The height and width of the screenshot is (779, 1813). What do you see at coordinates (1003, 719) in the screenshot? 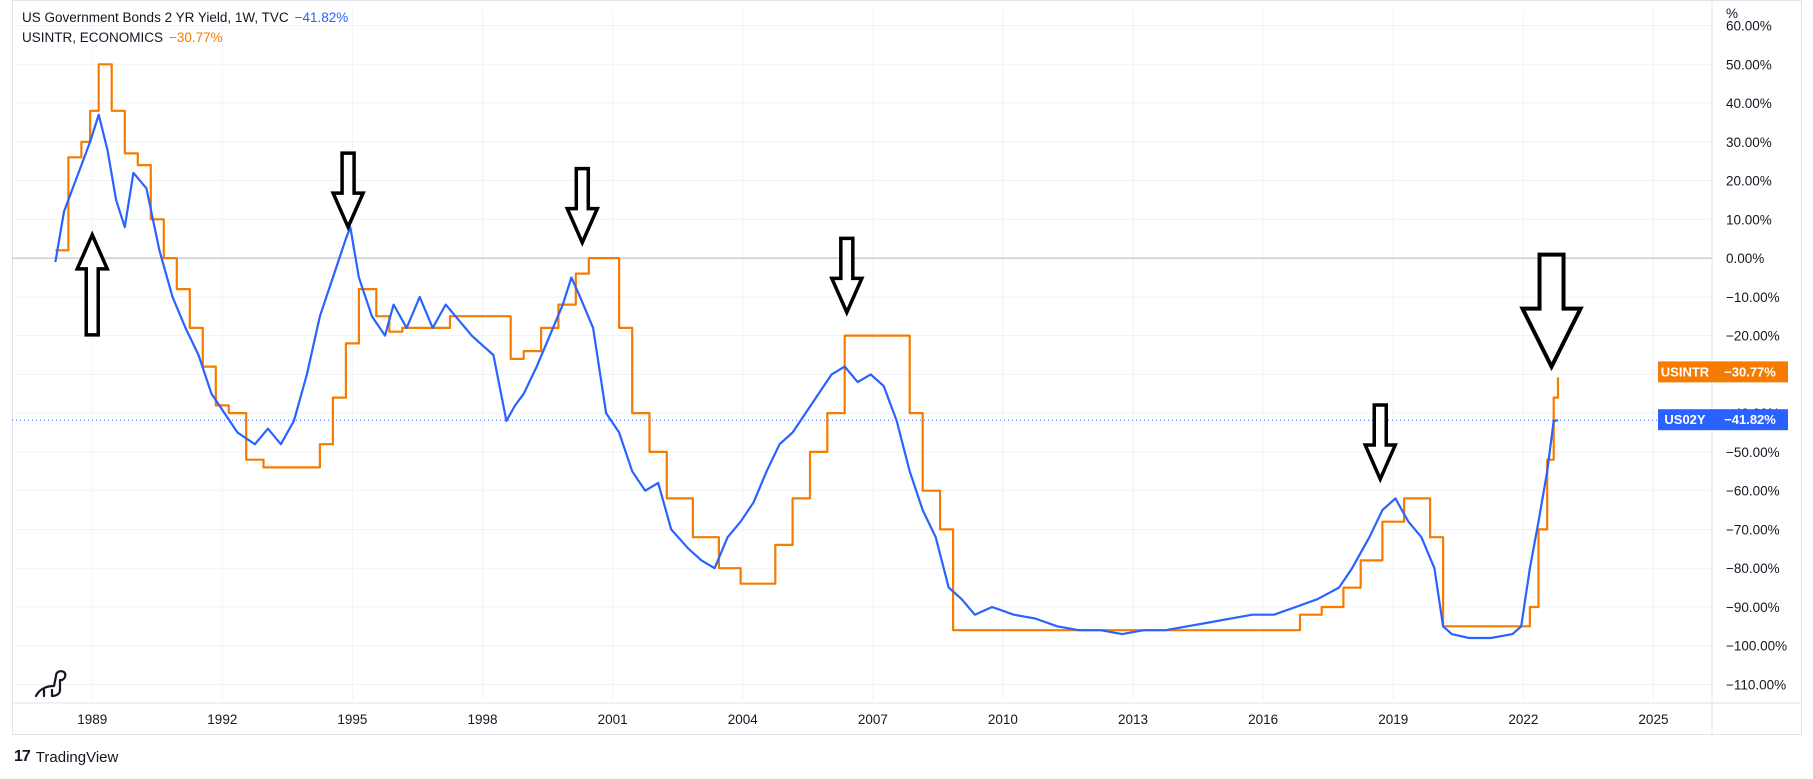
I see `x-tick-label: 2010` at bounding box center [1003, 719].